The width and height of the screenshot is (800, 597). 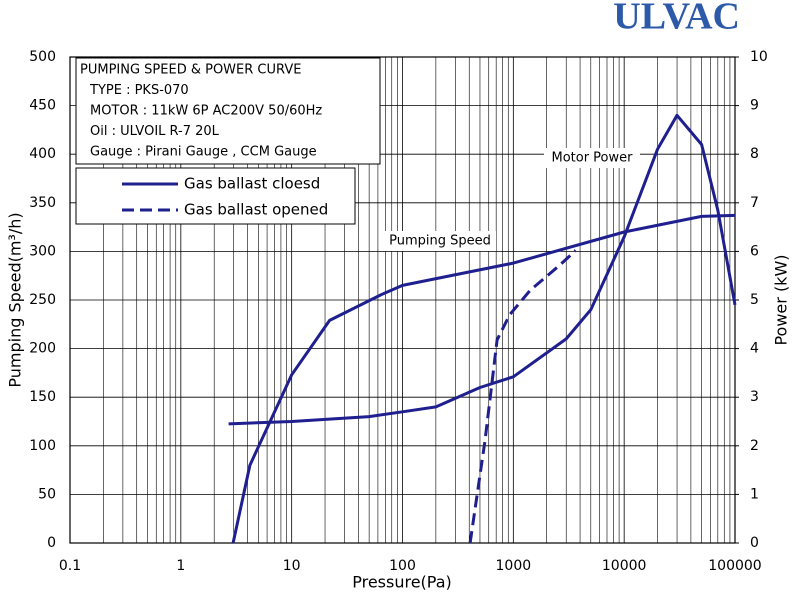 I want to click on x-tick-label: 1, so click(x=180, y=566).